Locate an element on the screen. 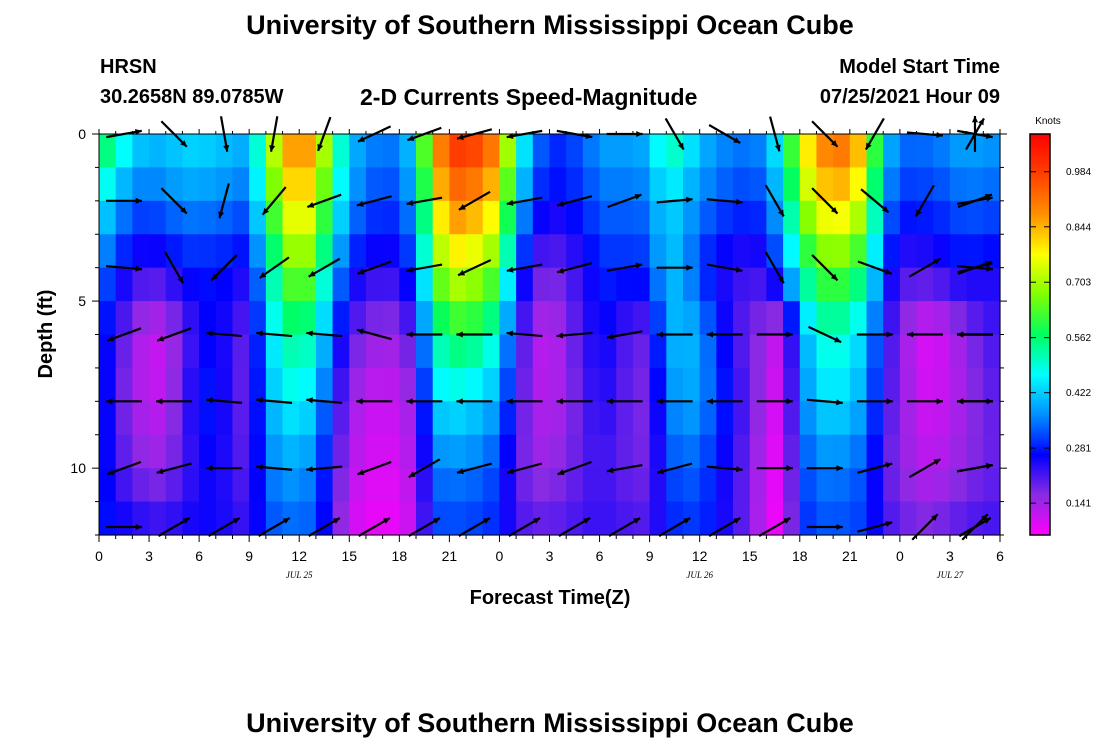  x-tick-label: 3 is located at coordinates (550, 556).